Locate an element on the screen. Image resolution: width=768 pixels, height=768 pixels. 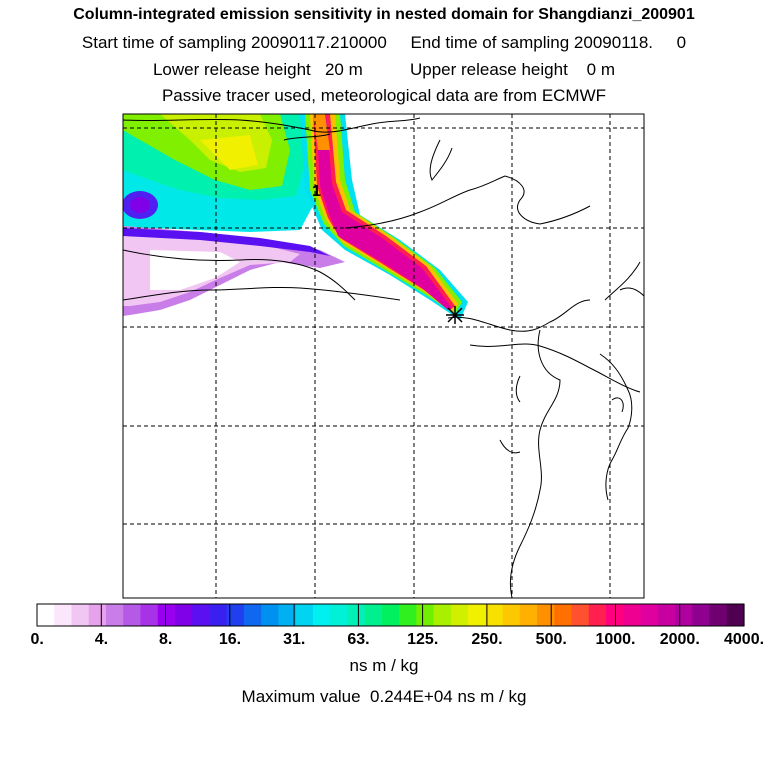
colorbar-tick-label: 4000. is located at coordinates (744, 639).